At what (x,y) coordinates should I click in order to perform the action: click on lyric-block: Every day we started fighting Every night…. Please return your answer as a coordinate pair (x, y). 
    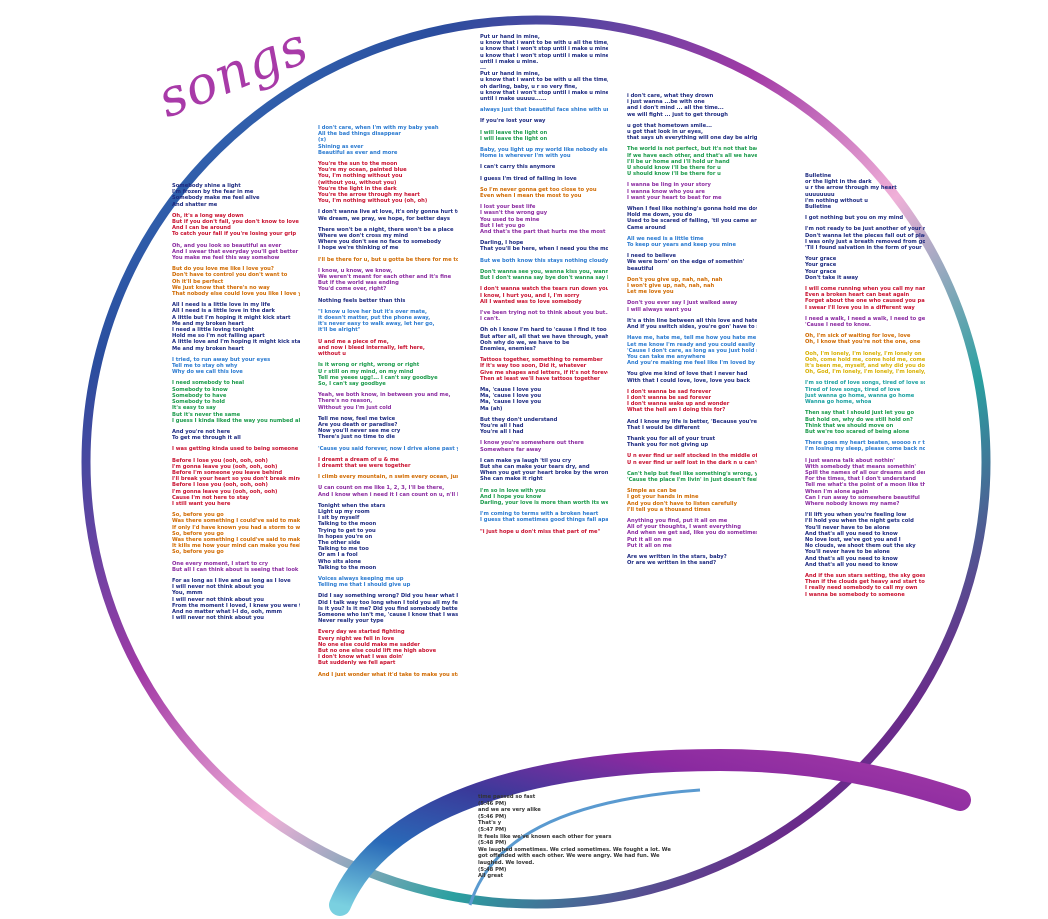
    Looking at the image, I should click on (388, 647).